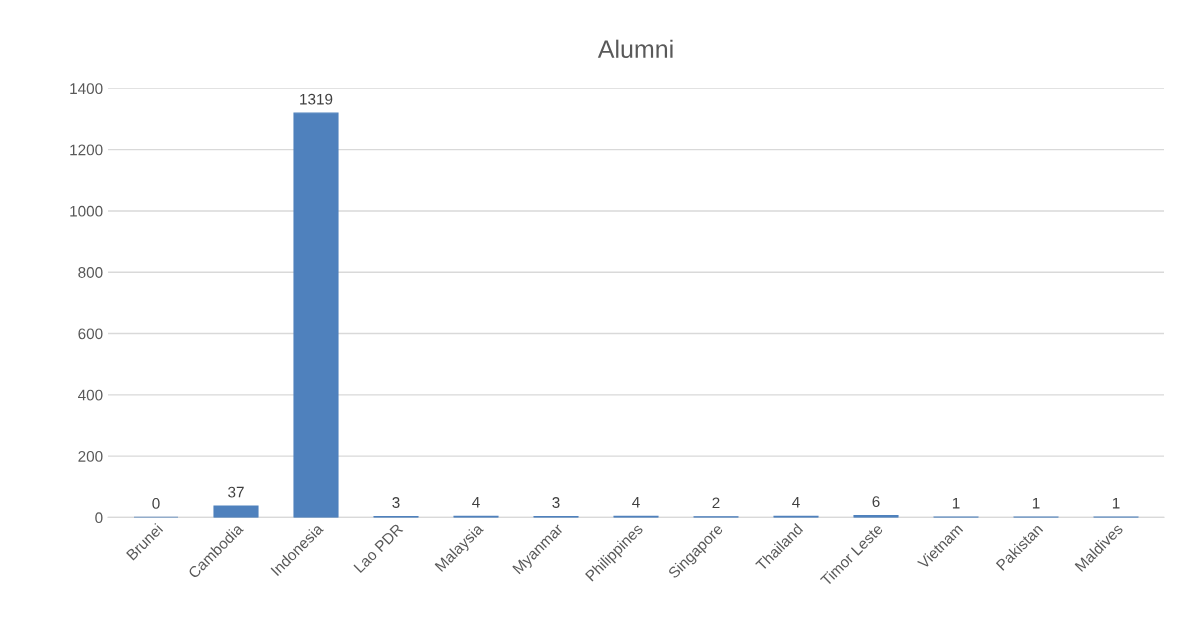 This screenshot has width=1200, height=631. I want to click on data-label: 1319, so click(316, 99).